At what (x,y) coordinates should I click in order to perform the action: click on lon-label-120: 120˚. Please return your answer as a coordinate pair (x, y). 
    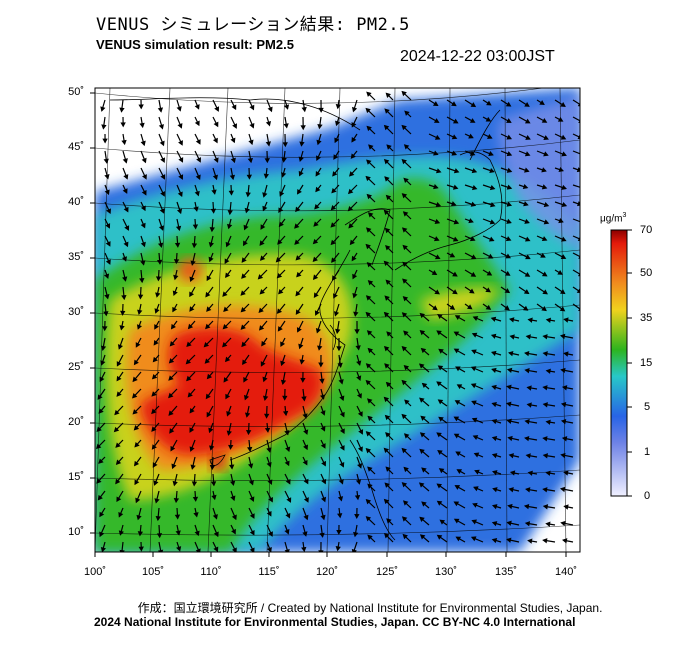
    Looking at the image, I should click on (327, 572).